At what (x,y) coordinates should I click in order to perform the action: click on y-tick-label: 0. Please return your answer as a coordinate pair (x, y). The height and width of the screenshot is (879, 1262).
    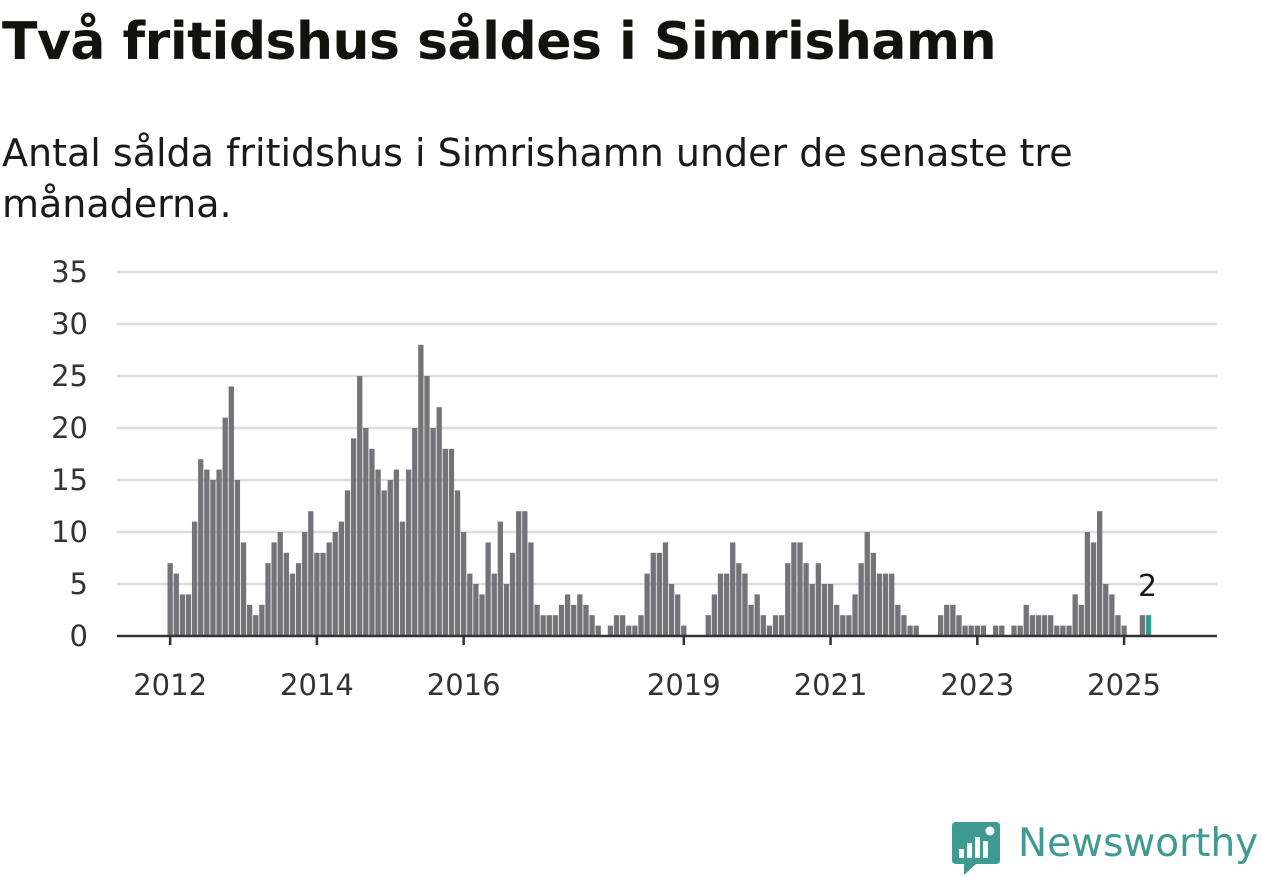
    Looking at the image, I should click on (79, 636).